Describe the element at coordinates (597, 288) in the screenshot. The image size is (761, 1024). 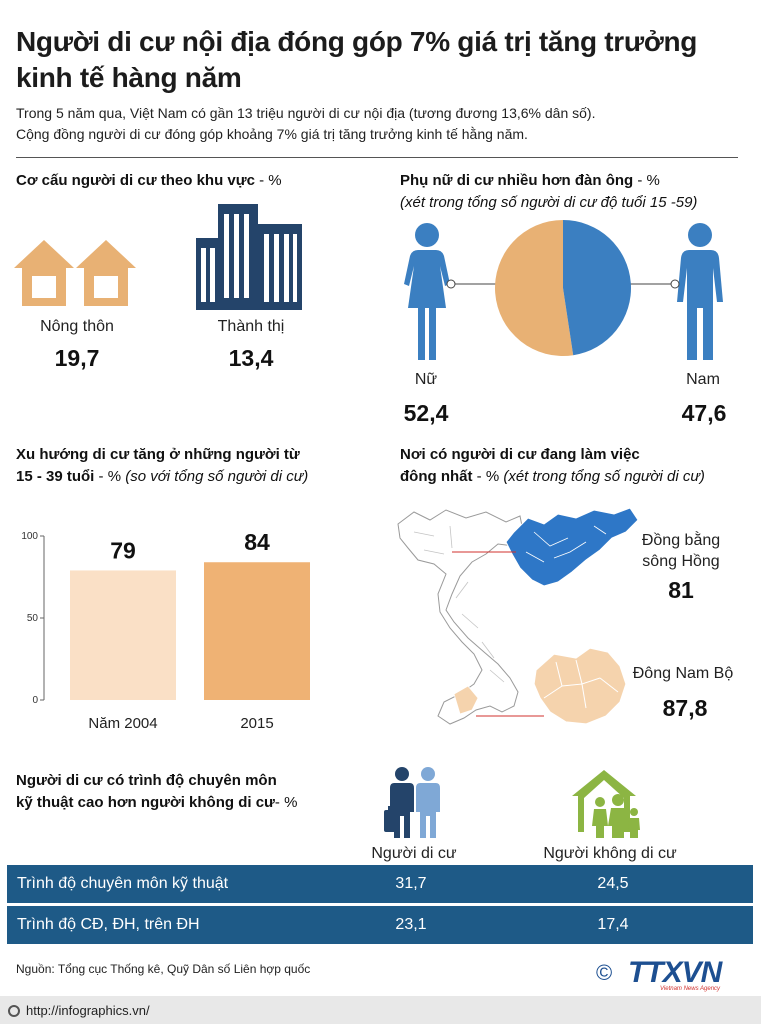
I see `pie-slice-male` at that location.